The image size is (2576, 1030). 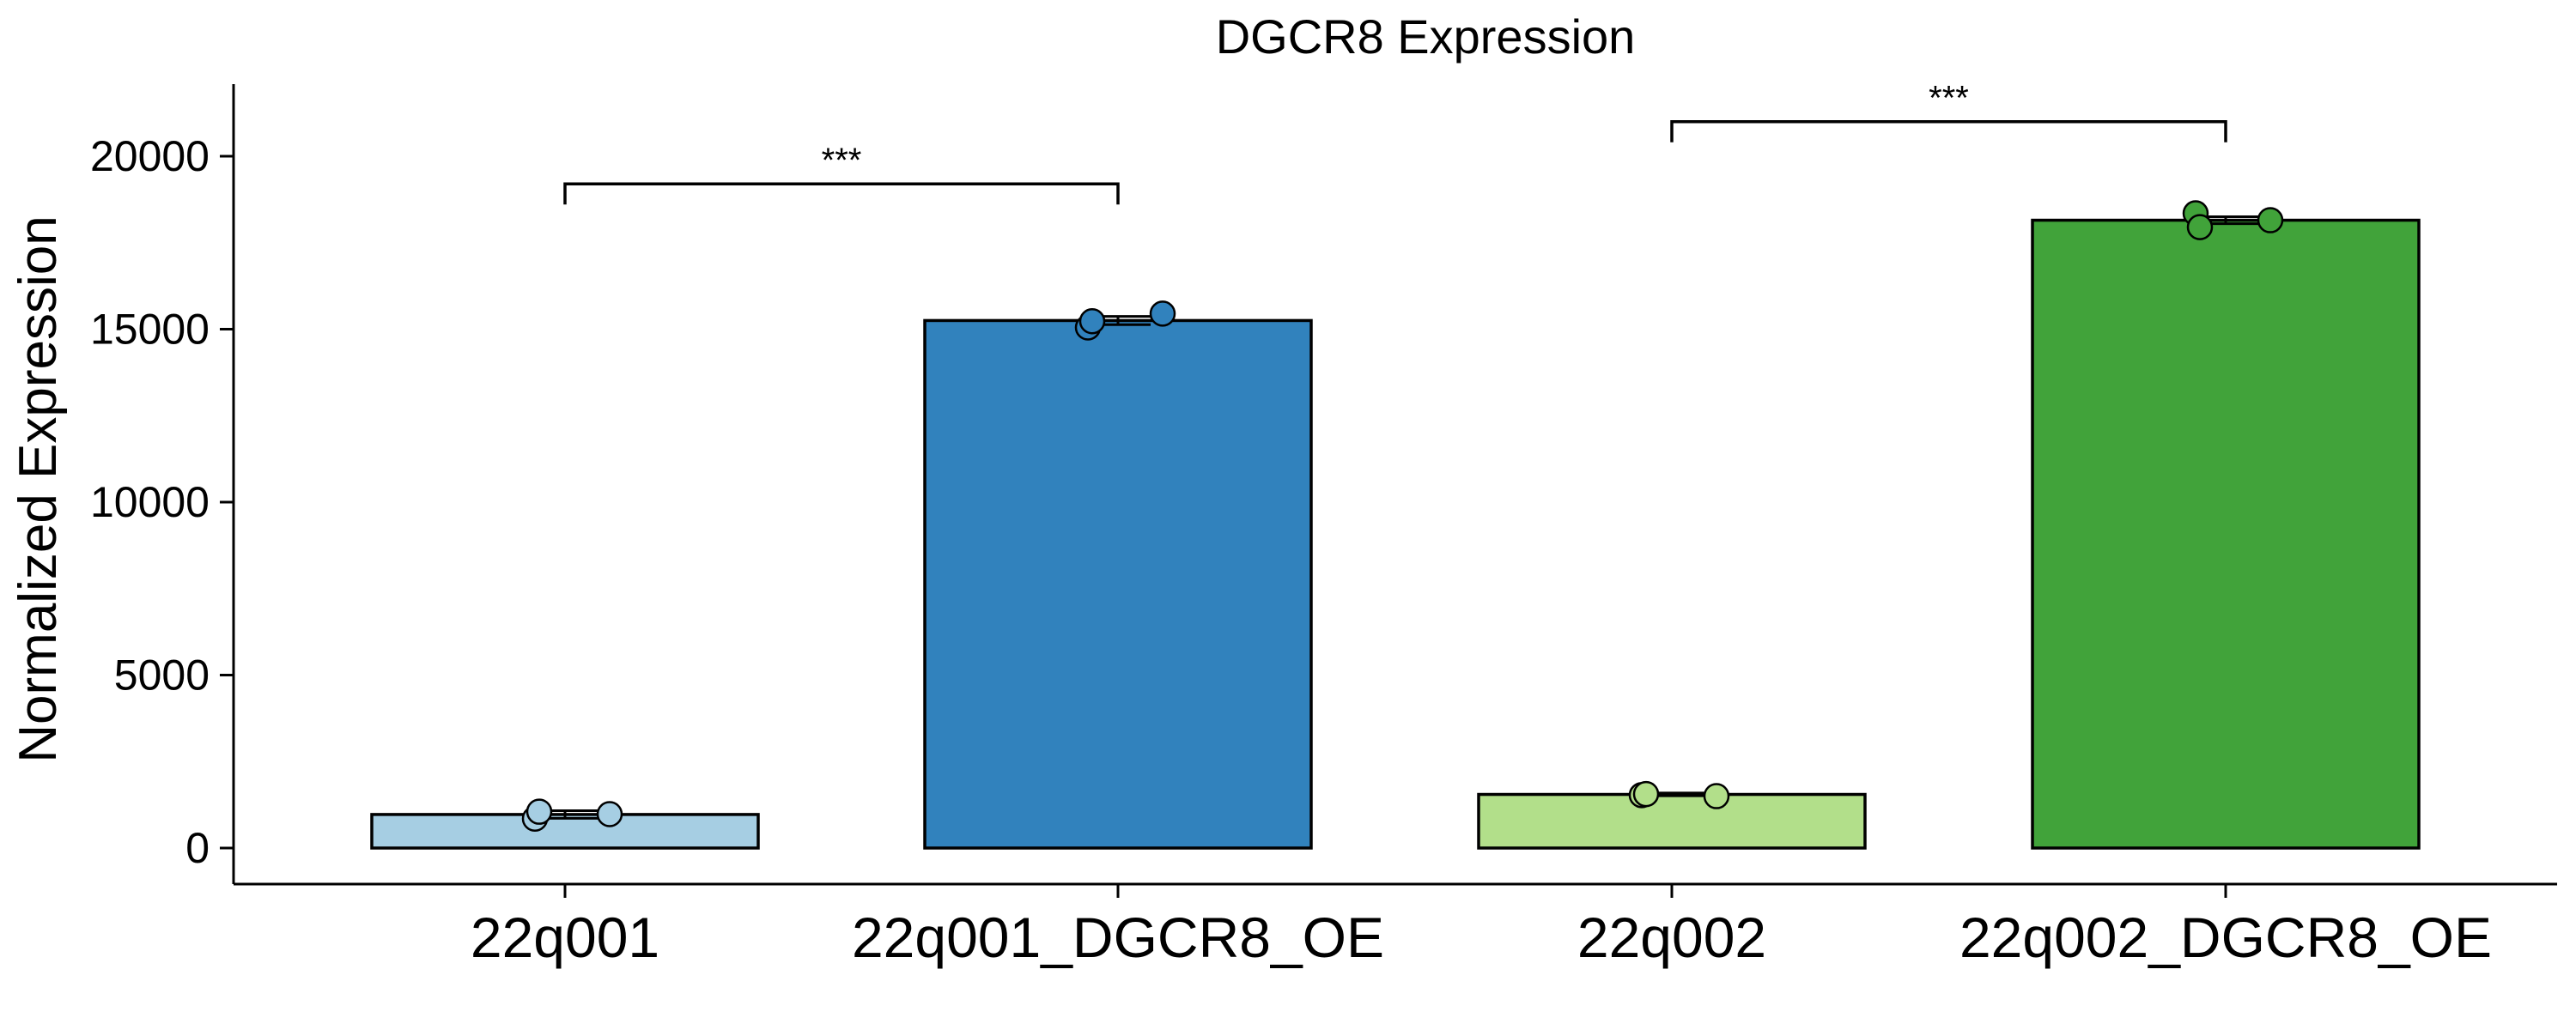 What do you see at coordinates (1671, 937) in the screenshot?
I see `x-tick-label: 22q002` at bounding box center [1671, 937].